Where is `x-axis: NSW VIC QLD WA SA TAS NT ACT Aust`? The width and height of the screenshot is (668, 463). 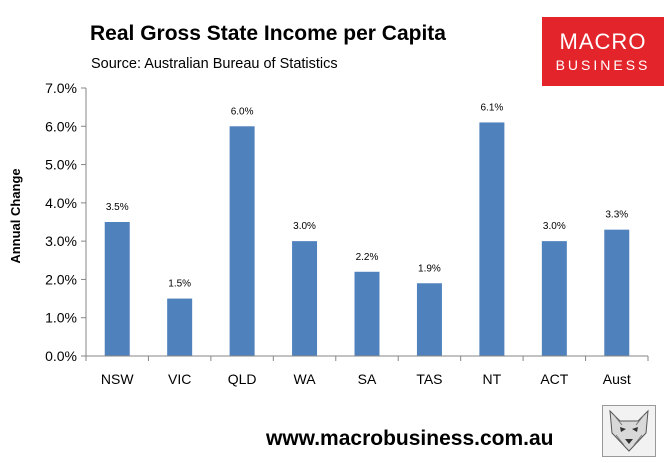
x-axis: NSW VIC QLD WA SA TAS NT ACT Aust is located at coordinates (367, 371).